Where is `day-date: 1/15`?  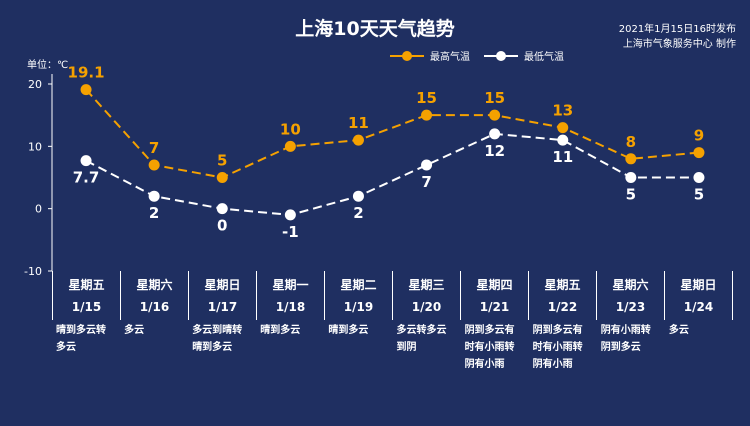
day-date: 1/15 is located at coordinates (86, 307).